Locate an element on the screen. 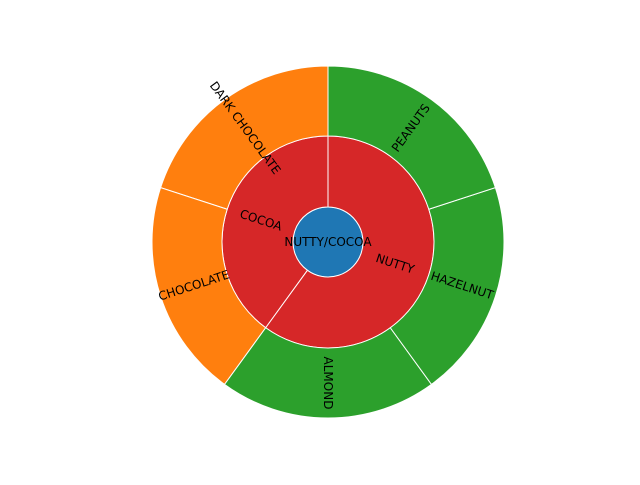  outer-wedge-dark-chocolate is located at coordinates (244, 137).